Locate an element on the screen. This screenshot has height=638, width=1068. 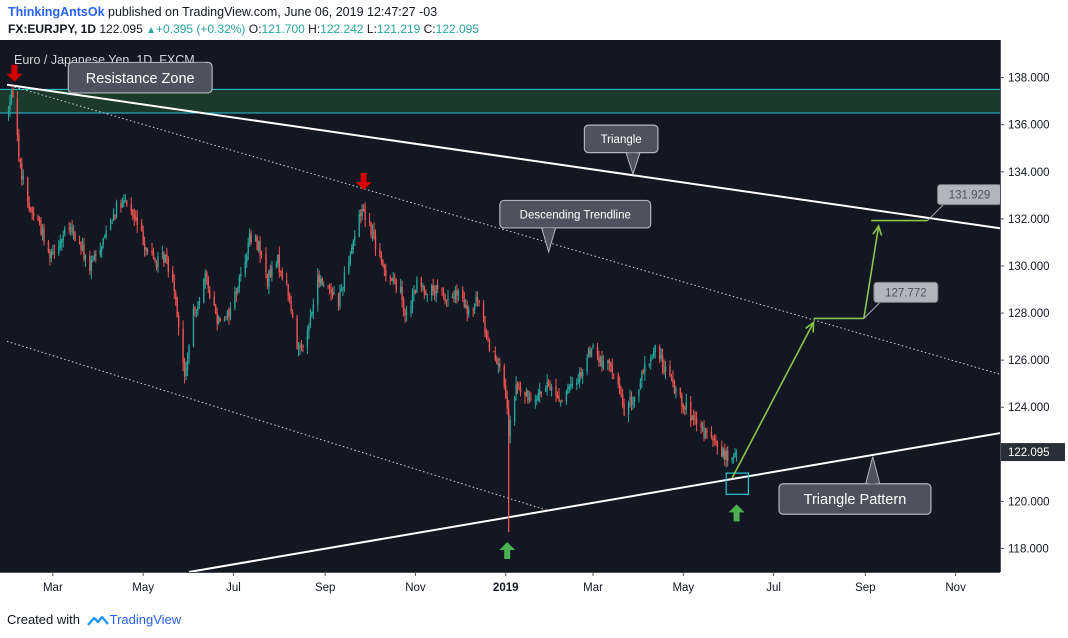
callout-resistance-zone-box is located at coordinates (140, 77).